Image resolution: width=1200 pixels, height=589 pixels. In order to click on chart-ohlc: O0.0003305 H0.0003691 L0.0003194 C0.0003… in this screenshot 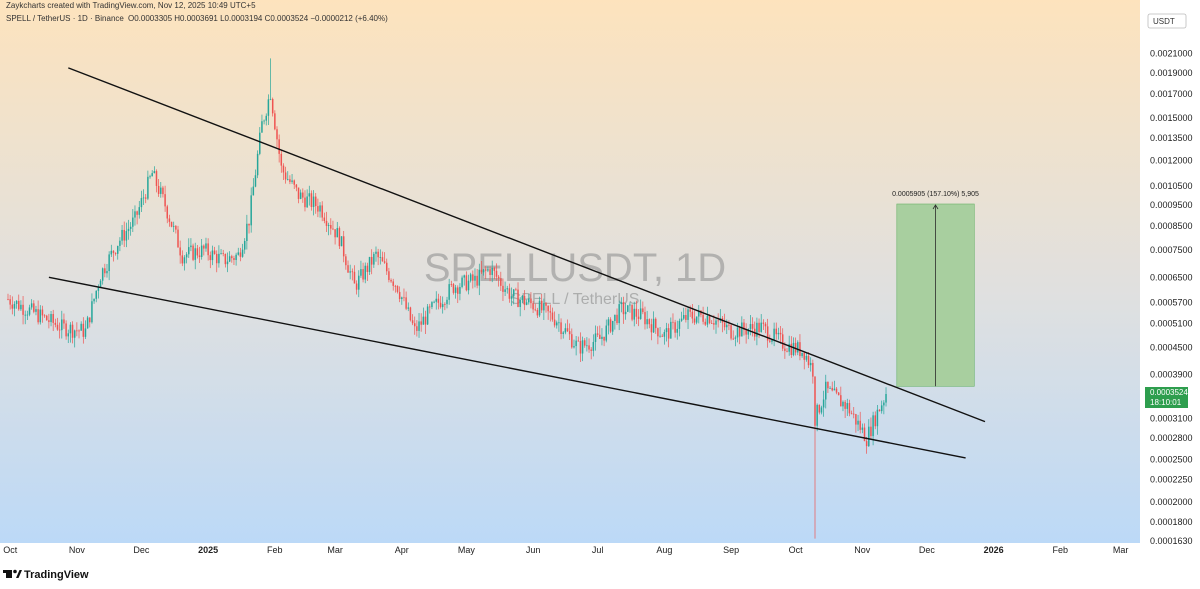, I will do `click(258, 18)`.